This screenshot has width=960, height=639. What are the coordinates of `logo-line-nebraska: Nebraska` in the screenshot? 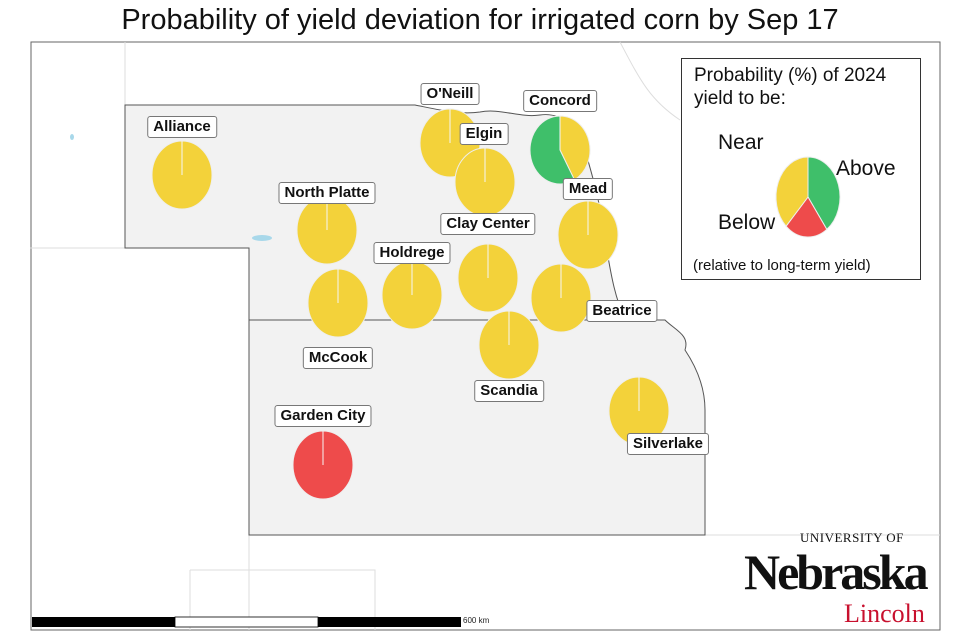 It's located at (836, 572).